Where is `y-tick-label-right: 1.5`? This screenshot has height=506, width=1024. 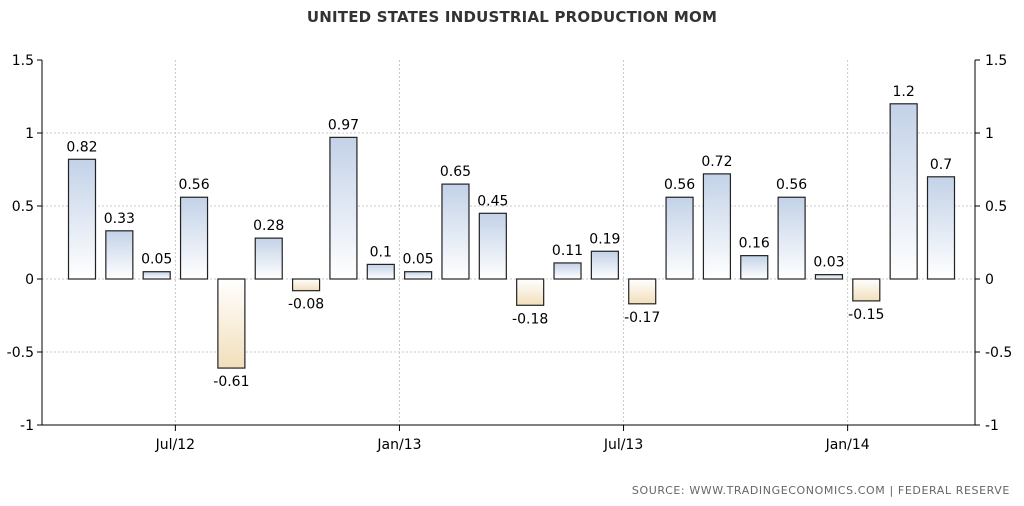
y-tick-label-right: 1.5 is located at coordinates (996, 61).